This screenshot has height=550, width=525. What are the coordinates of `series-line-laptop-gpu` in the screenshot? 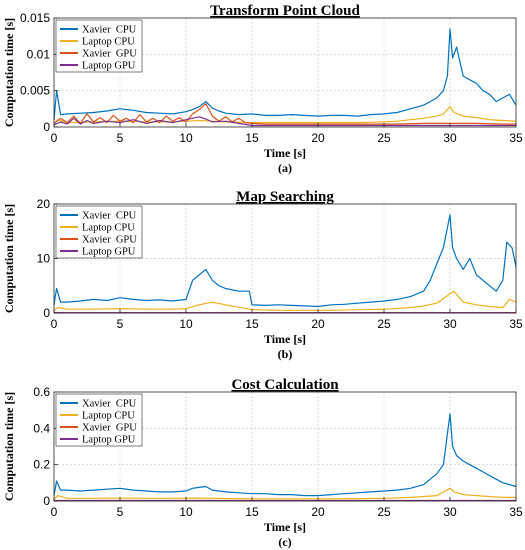 It's located at (284, 121).